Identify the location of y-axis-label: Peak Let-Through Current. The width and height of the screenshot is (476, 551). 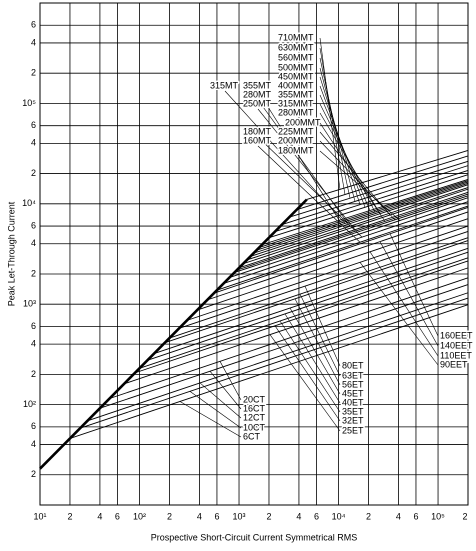
(11, 253).